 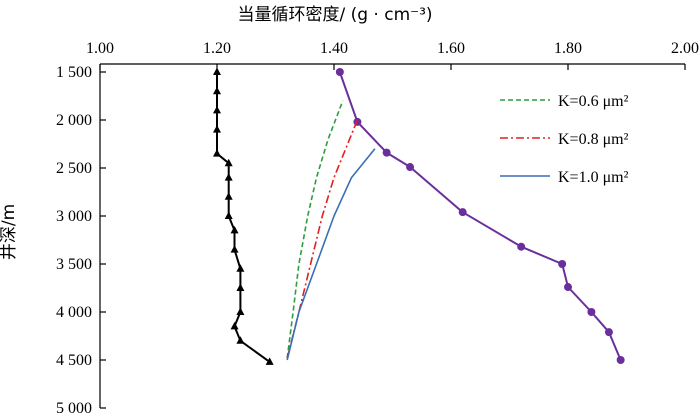 What do you see at coordinates (74, 120) in the screenshot?
I see `y-tick-label: 2 000` at bounding box center [74, 120].